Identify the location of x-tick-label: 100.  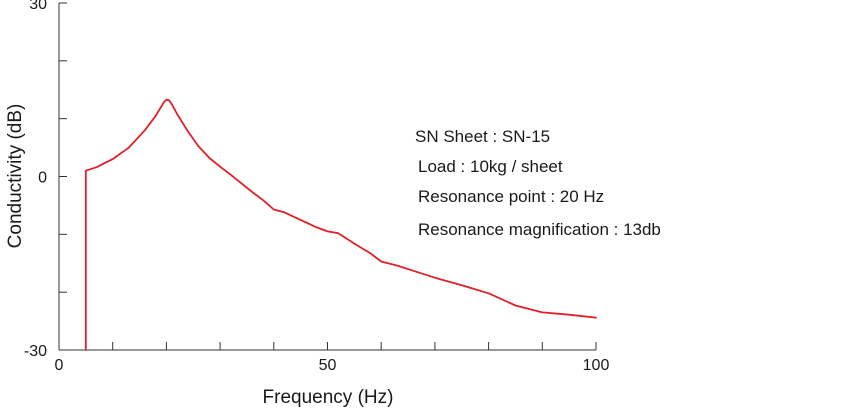
(596, 365).